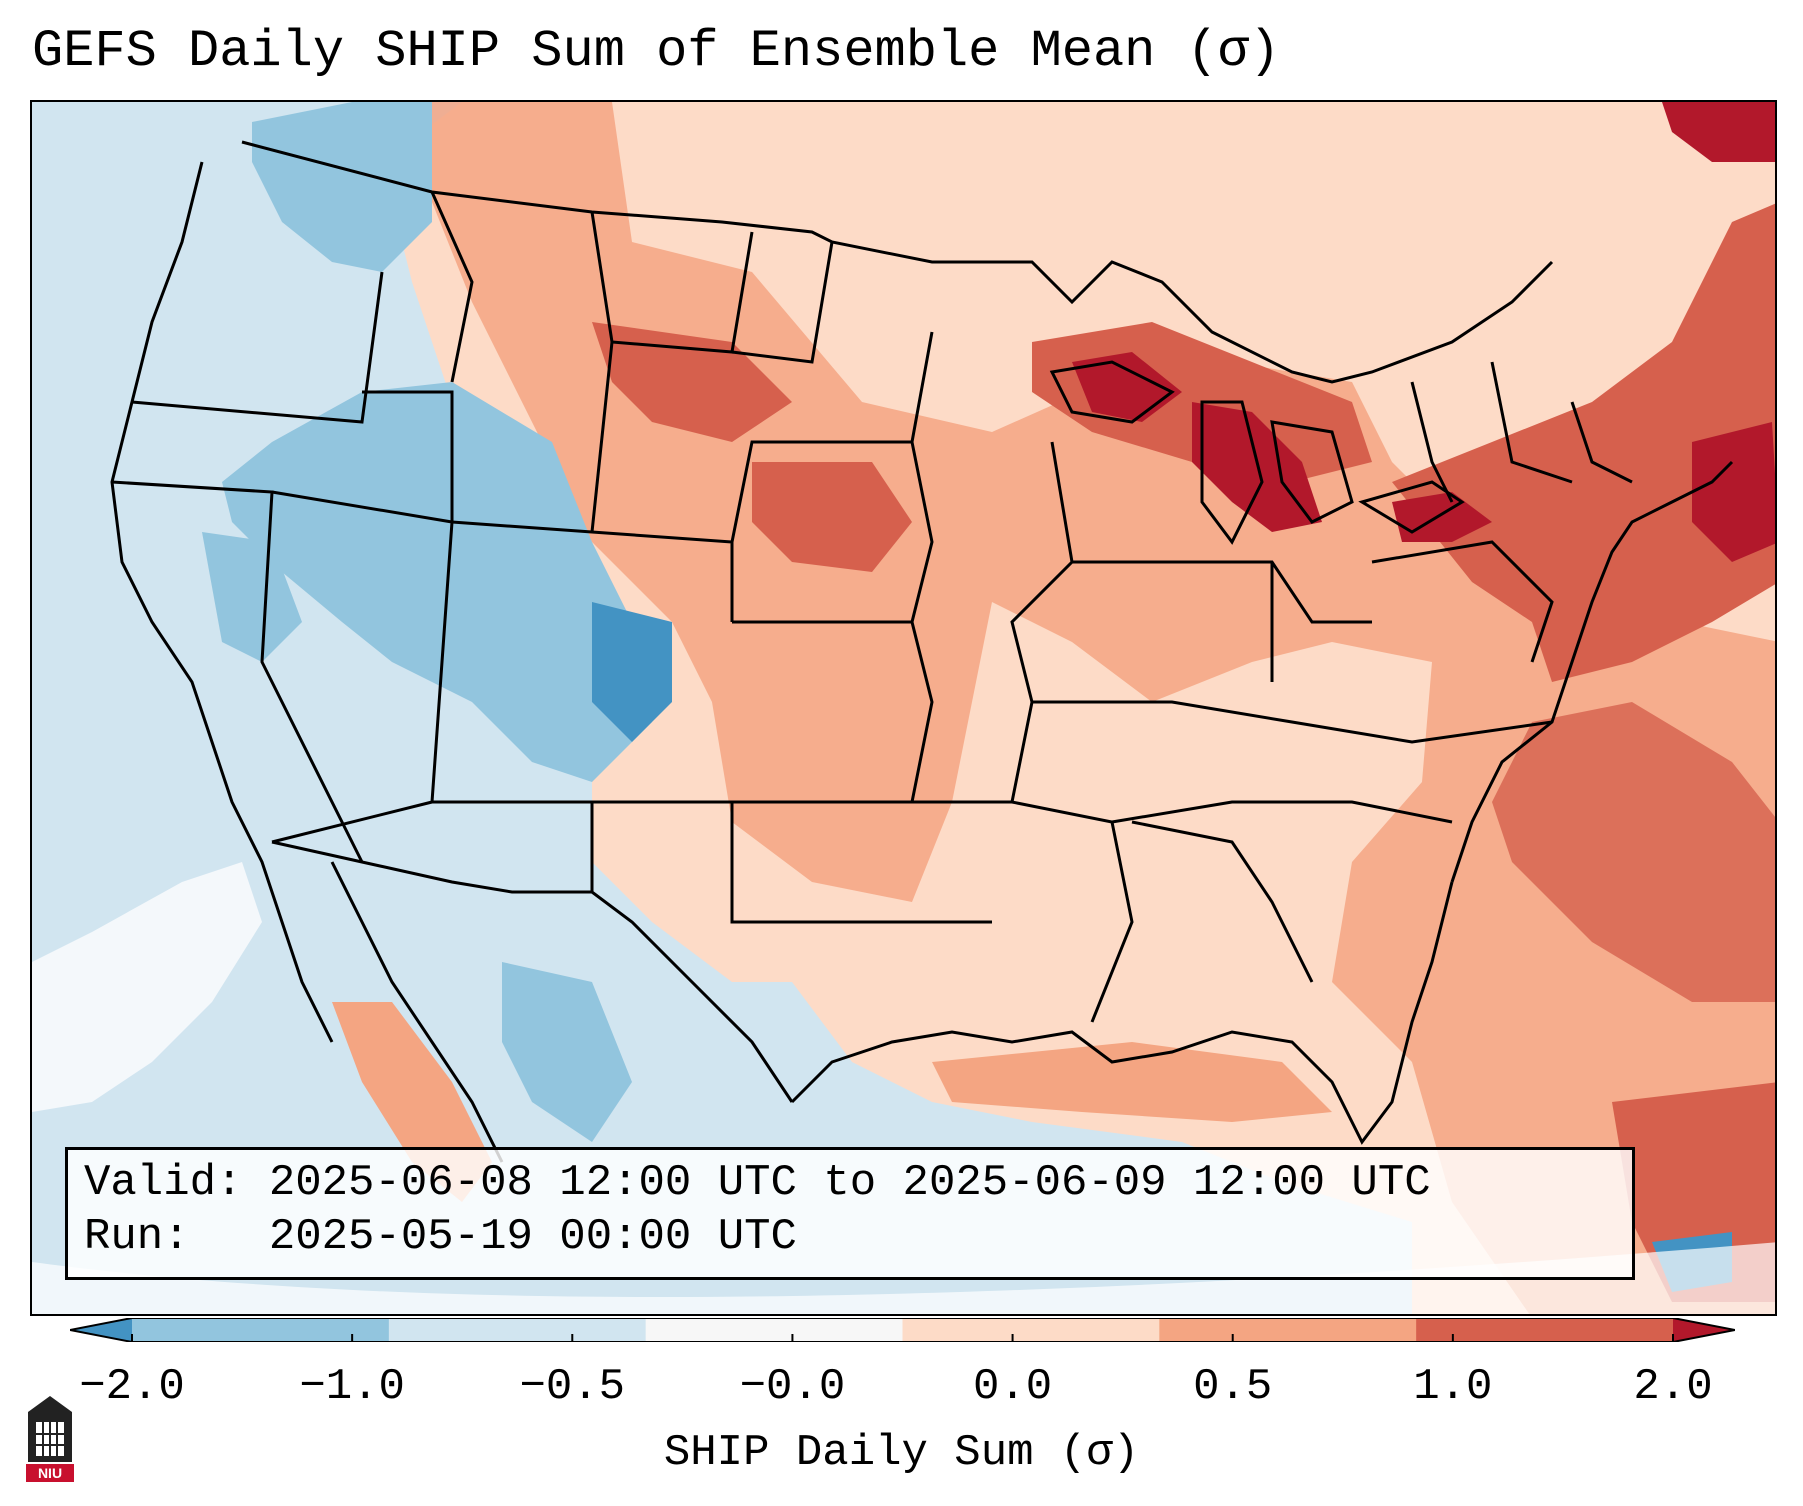 The width and height of the screenshot is (1803, 1506). What do you see at coordinates (572, 1387) in the screenshot?
I see `colorbar-tick-label: −0.5` at bounding box center [572, 1387].